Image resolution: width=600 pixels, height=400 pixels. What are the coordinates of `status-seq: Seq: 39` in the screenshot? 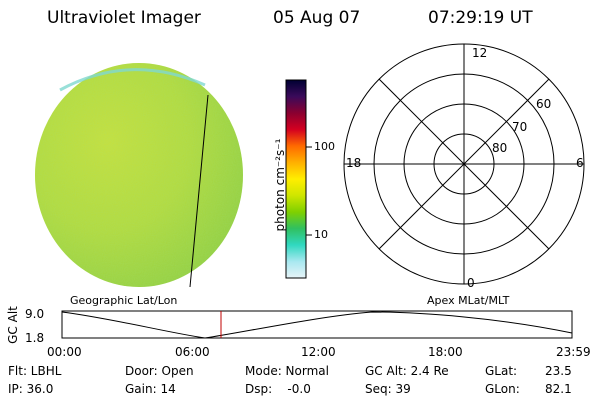 It's located at (388, 389).